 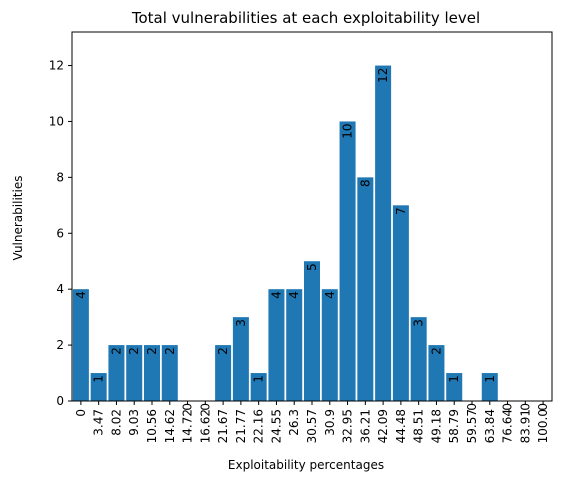 I want to click on x-axis-label: Exploitability percentages, so click(x=306, y=465).